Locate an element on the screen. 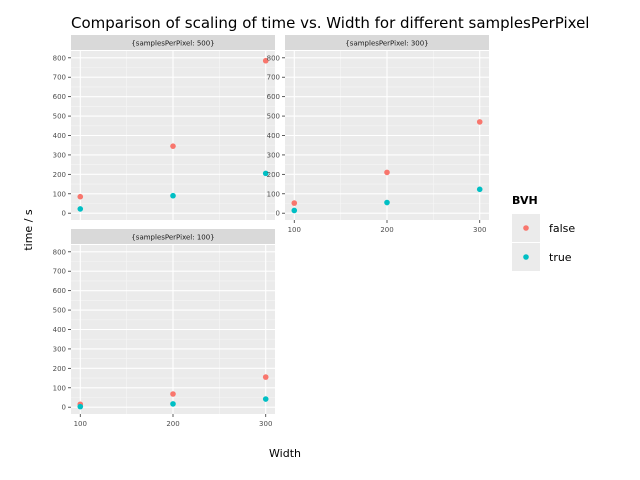 The image size is (640, 480). legend-title: BVH is located at coordinates (525, 200).